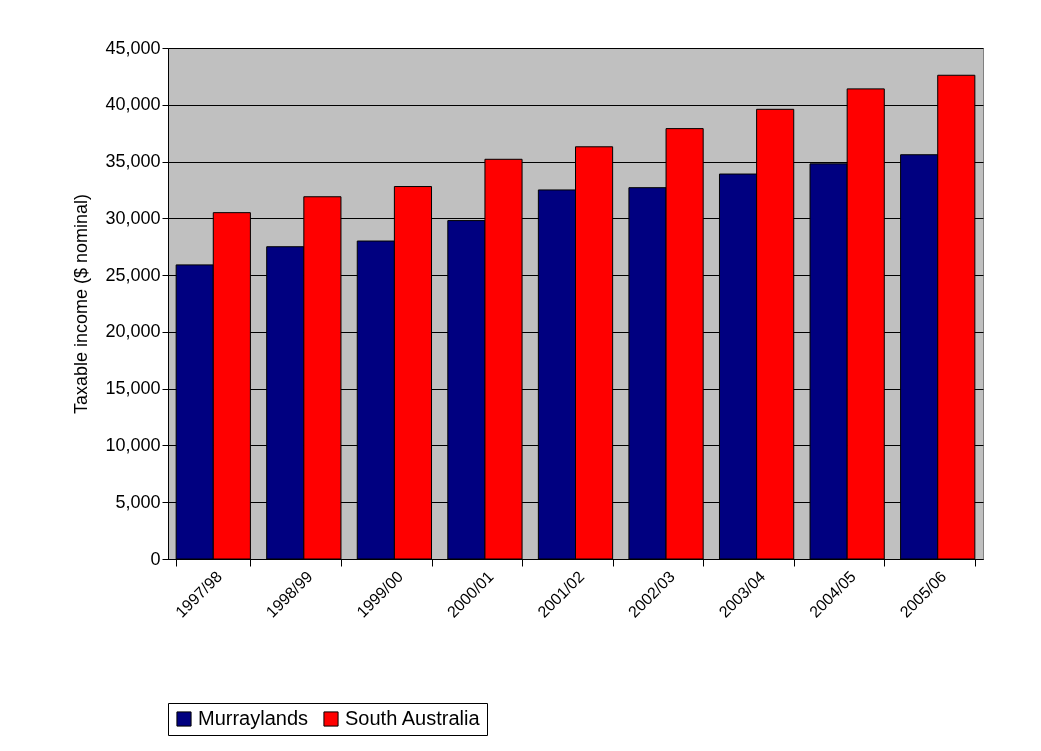 The height and width of the screenshot is (751, 1041). What do you see at coordinates (413, 718) in the screenshot?
I see `legend-label: South Australia` at bounding box center [413, 718].